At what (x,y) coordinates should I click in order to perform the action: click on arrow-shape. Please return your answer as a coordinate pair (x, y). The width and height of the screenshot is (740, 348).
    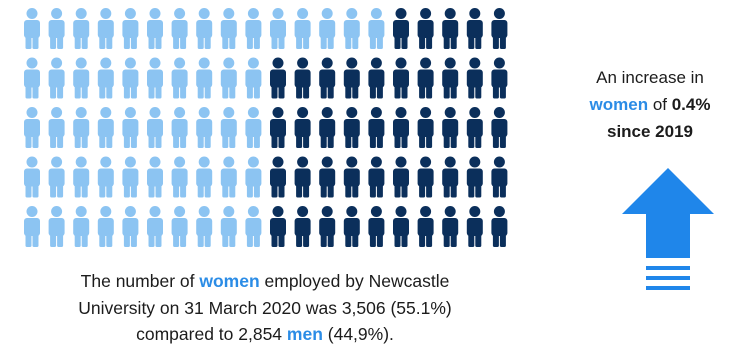
    Looking at the image, I should click on (668, 213).